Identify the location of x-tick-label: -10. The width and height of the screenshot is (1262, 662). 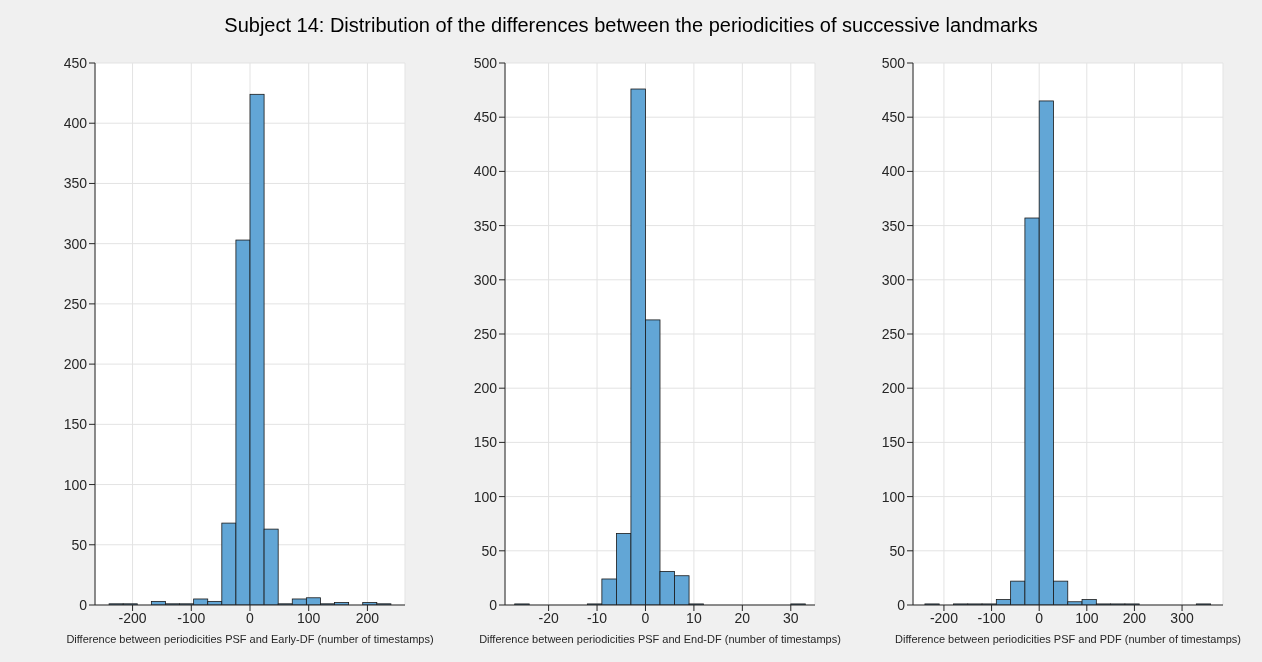
(597, 617).